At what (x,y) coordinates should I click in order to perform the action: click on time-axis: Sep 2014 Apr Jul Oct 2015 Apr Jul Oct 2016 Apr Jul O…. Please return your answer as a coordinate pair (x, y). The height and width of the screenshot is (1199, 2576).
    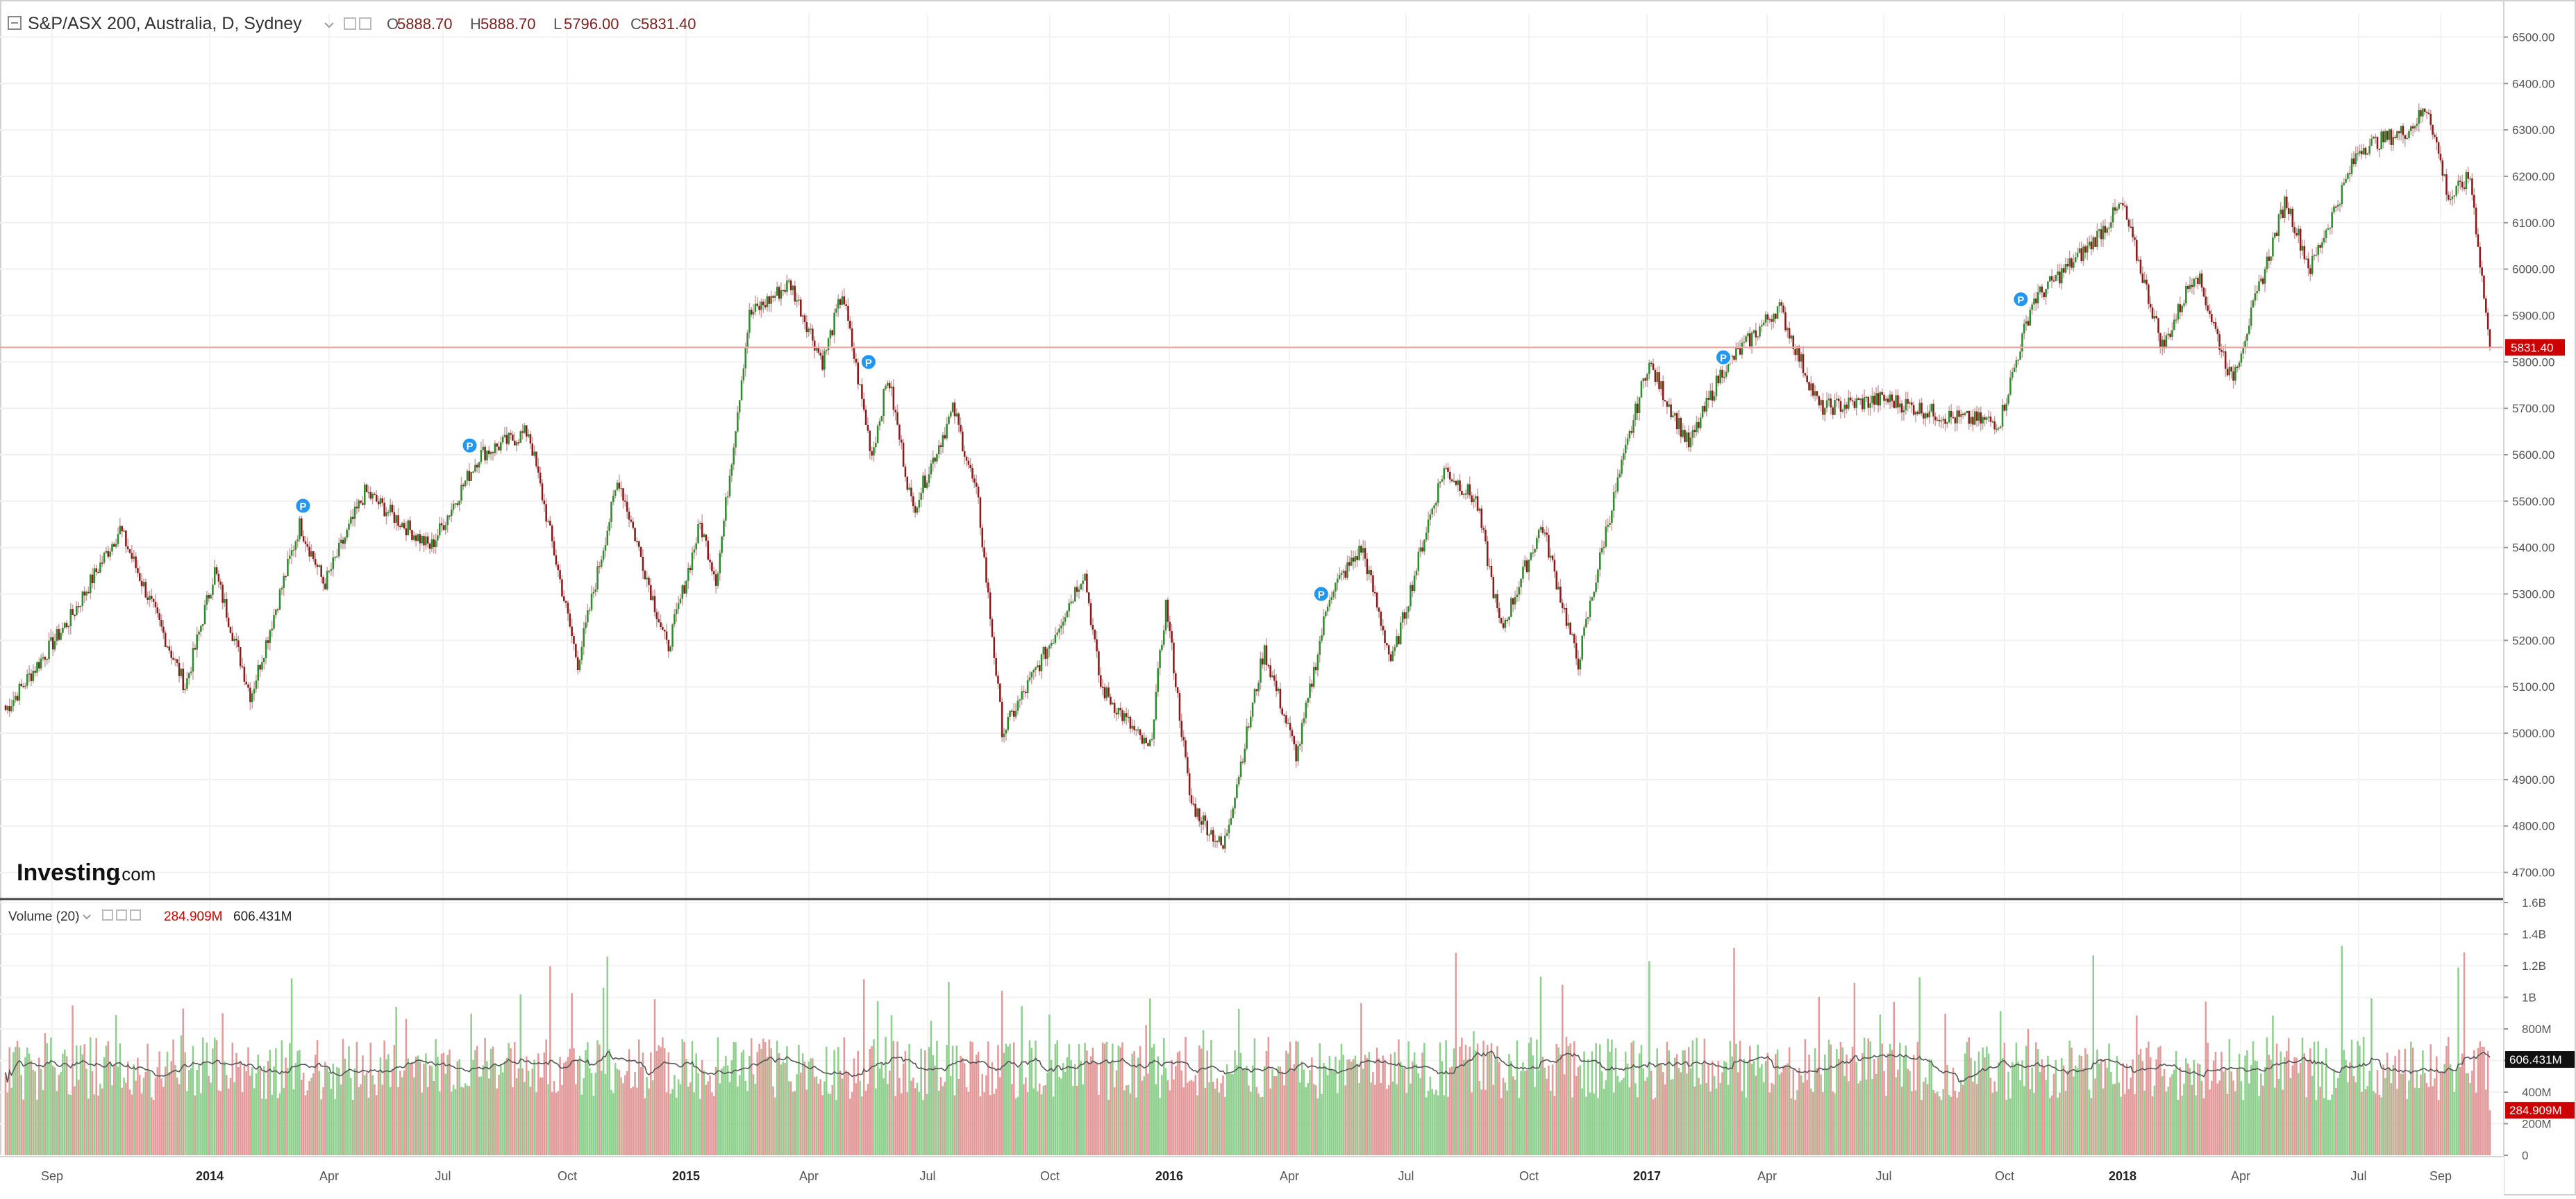
    Looking at the image, I should click on (1246, 1176).